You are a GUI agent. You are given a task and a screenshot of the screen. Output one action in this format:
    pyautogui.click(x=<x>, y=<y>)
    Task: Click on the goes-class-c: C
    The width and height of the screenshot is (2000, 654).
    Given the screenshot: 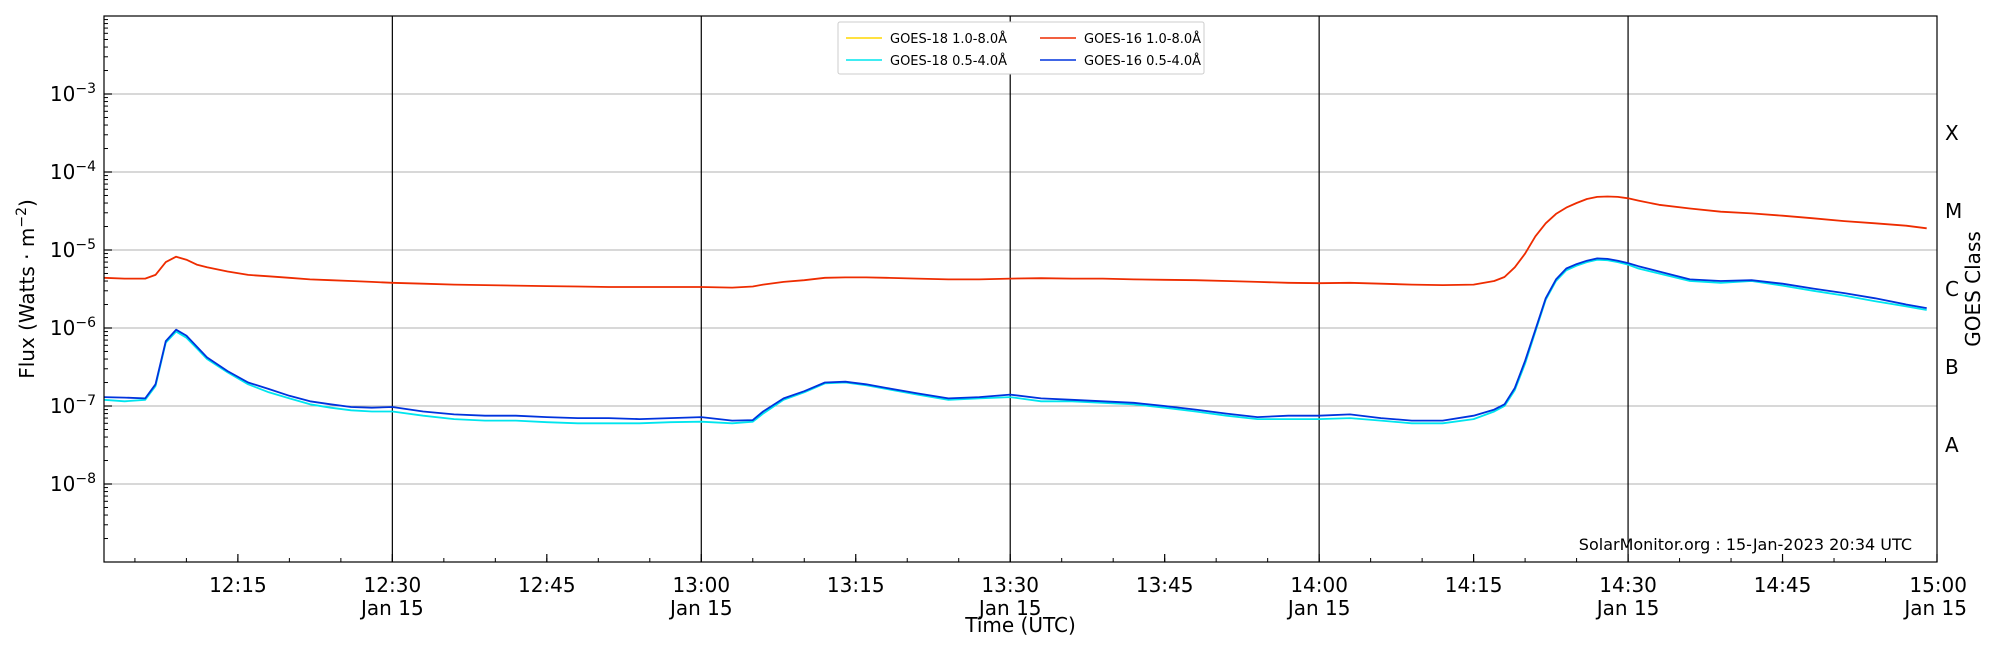 What is the action you would take?
    pyautogui.click(x=1952, y=289)
    